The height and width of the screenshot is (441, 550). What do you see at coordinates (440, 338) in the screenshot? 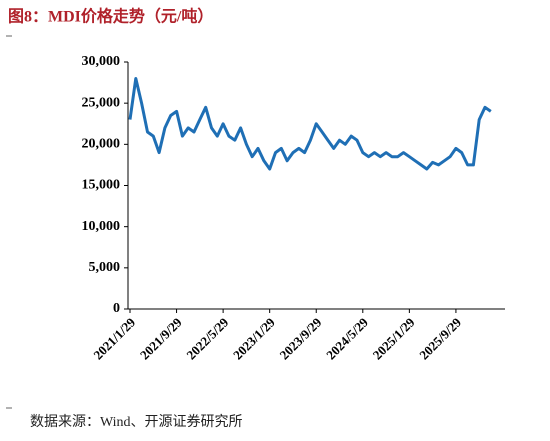
I see `x-tick-label: 2025/9/29` at bounding box center [440, 338].